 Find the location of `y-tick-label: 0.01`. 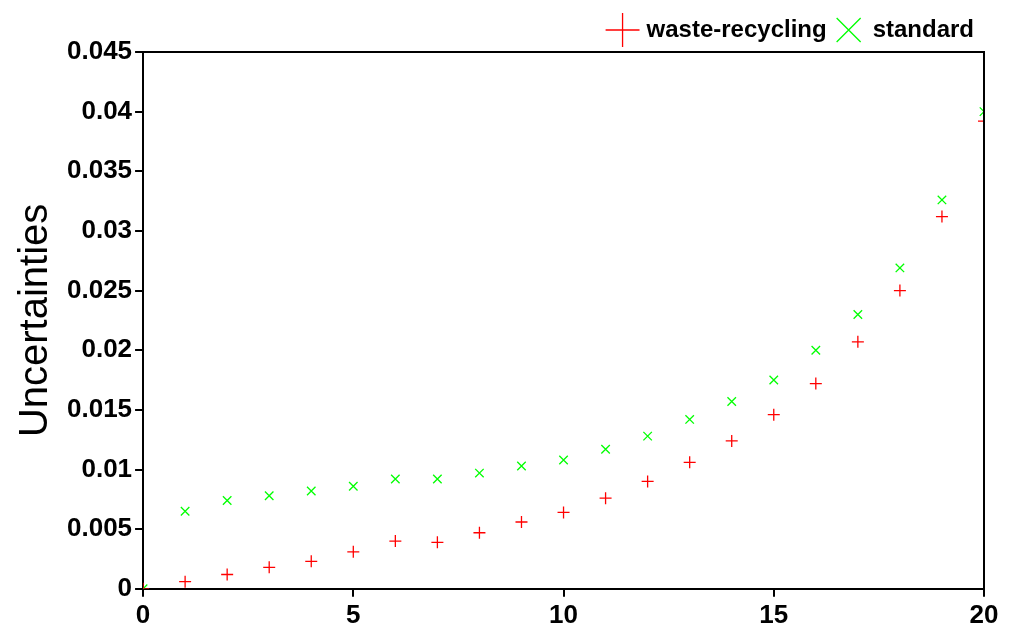

y-tick-label: 0.01 is located at coordinates (107, 467).